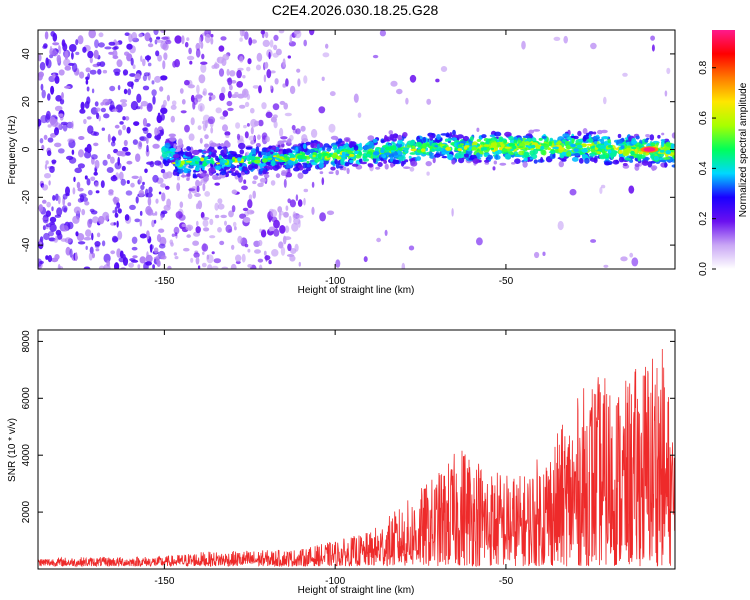 This screenshot has height=600, width=750. What do you see at coordinates (26, 512) in the screenshot?
I see `snr-y-label: 2000` at bounding box center [26, 512].